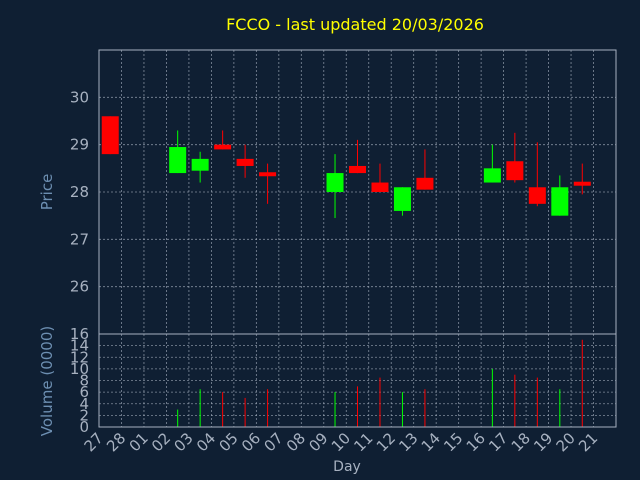 The height and width of the screenshot is (480, 640). I want to click on x-axis-label: Day, so click(347, 467).